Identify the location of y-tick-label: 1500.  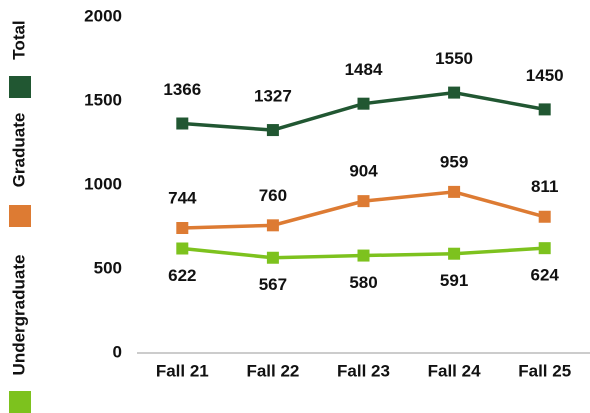
(103, 99).